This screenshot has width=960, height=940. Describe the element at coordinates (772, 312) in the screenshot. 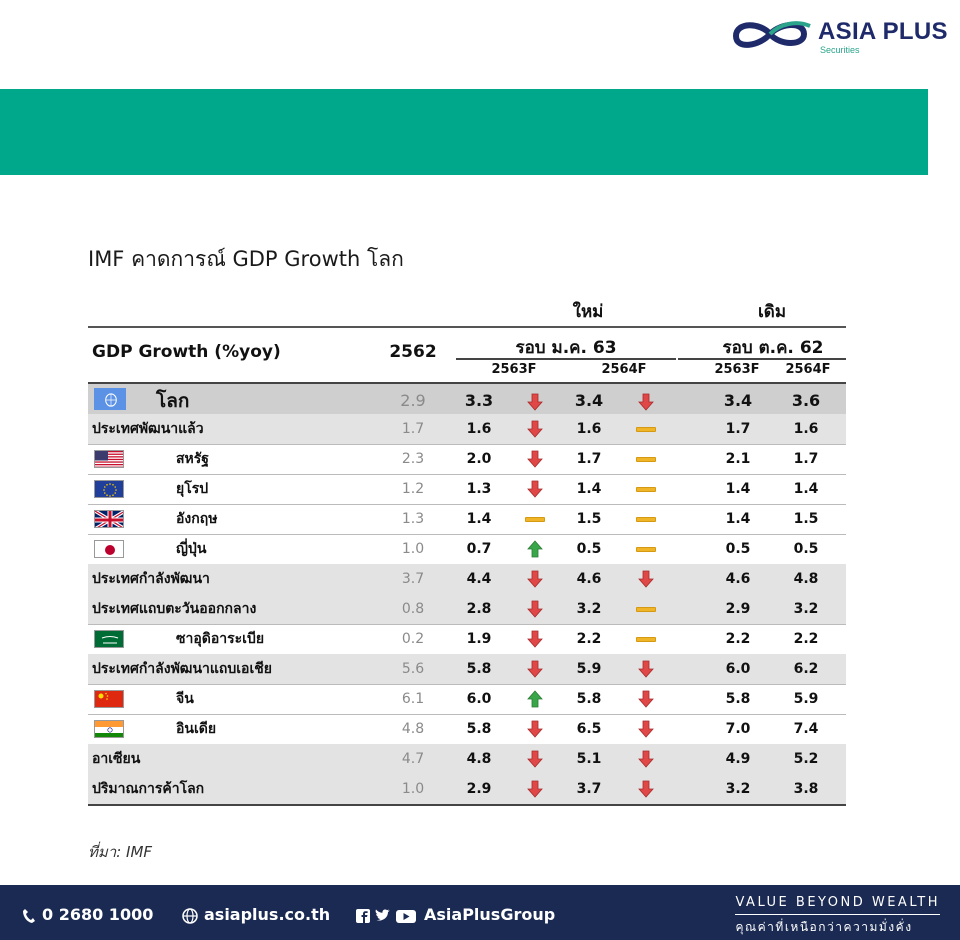

I see `group-old-title: เดิม` at that location.